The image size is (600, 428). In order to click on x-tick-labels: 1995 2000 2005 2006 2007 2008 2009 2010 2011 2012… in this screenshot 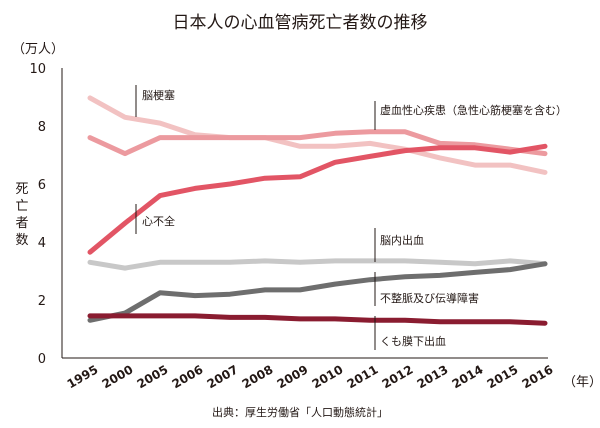, I will do `click(310, 376)`.